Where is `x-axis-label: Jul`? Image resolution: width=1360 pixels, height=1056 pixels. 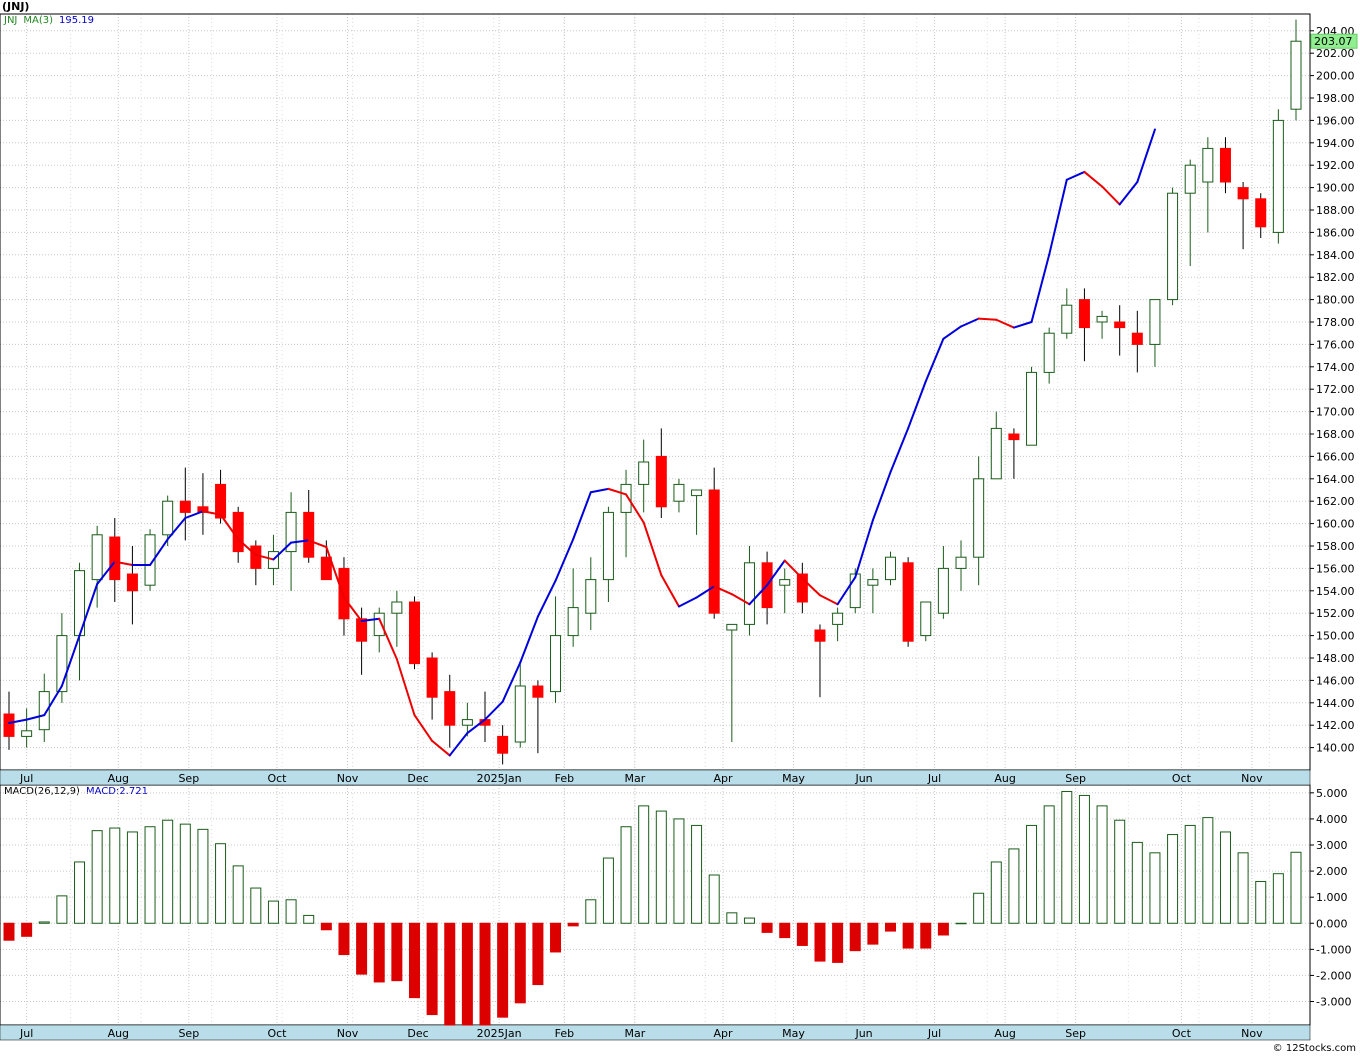 x-axis-label: Jul is located at coordinates (934, 778).